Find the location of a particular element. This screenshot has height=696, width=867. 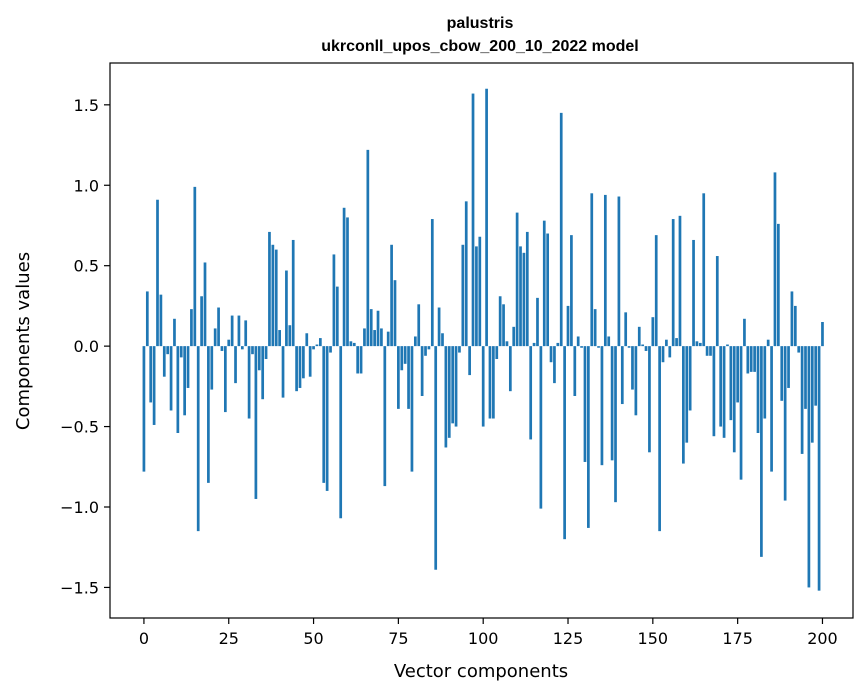

y-tick-label: 0.0 is located at coordinates (86, 346).